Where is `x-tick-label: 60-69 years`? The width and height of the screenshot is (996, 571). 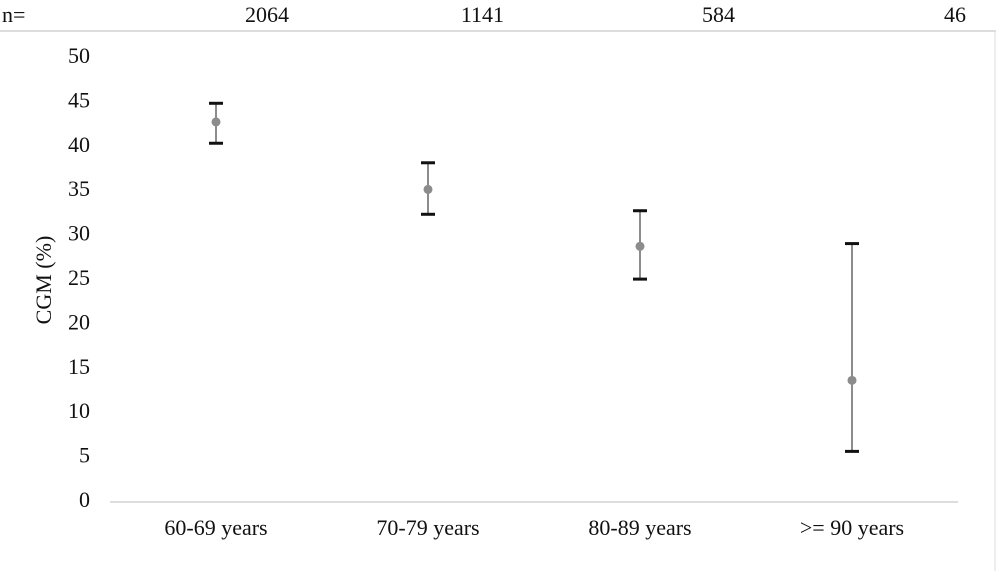
x-tick-label: 60-69 years is located at coordinates (215, 527).